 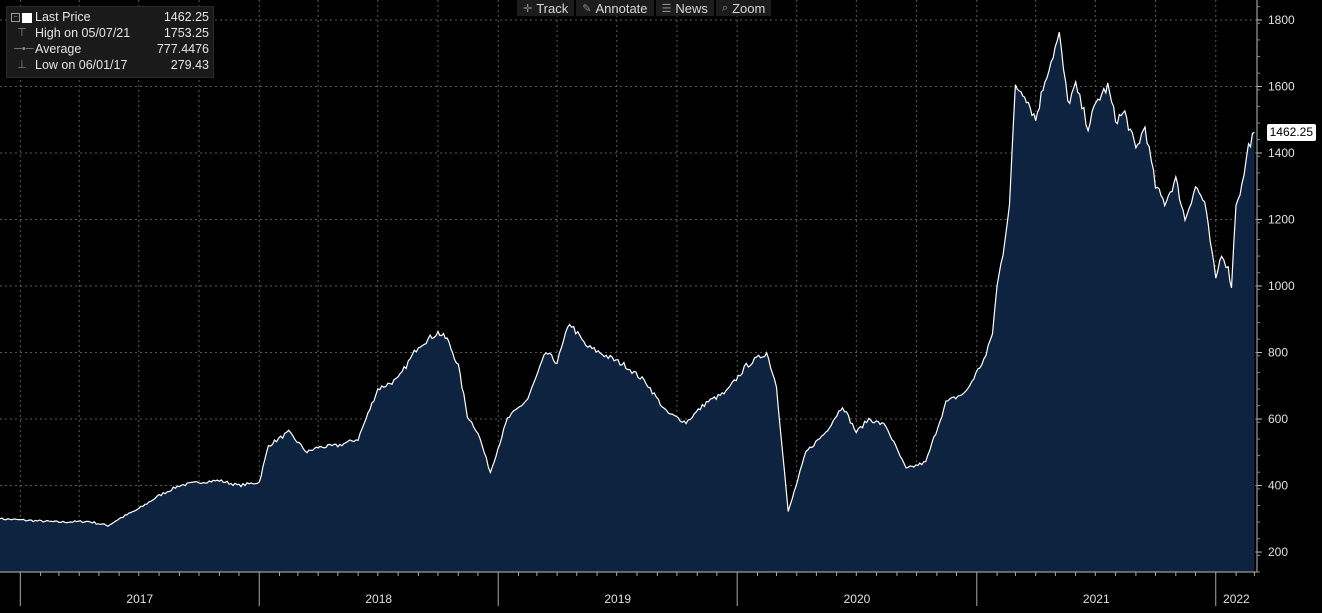 I want to click on zoom-label: Zoom, so click(x=749, y=8).